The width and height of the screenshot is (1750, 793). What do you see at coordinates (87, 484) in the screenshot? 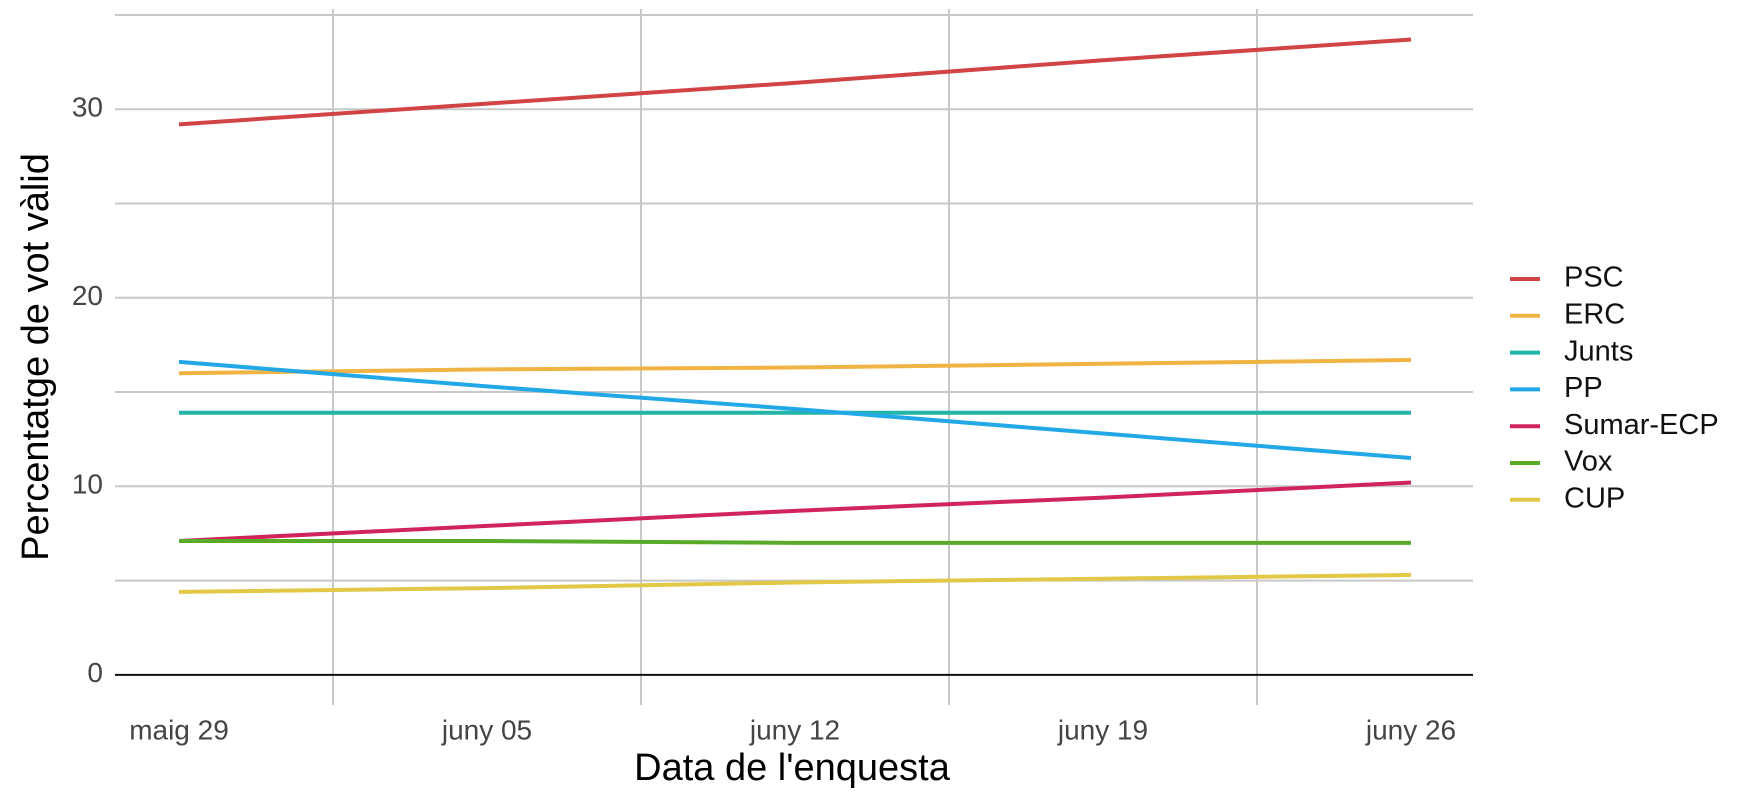
I see `y-tick-label: 10` at bounding box center [87, 484].